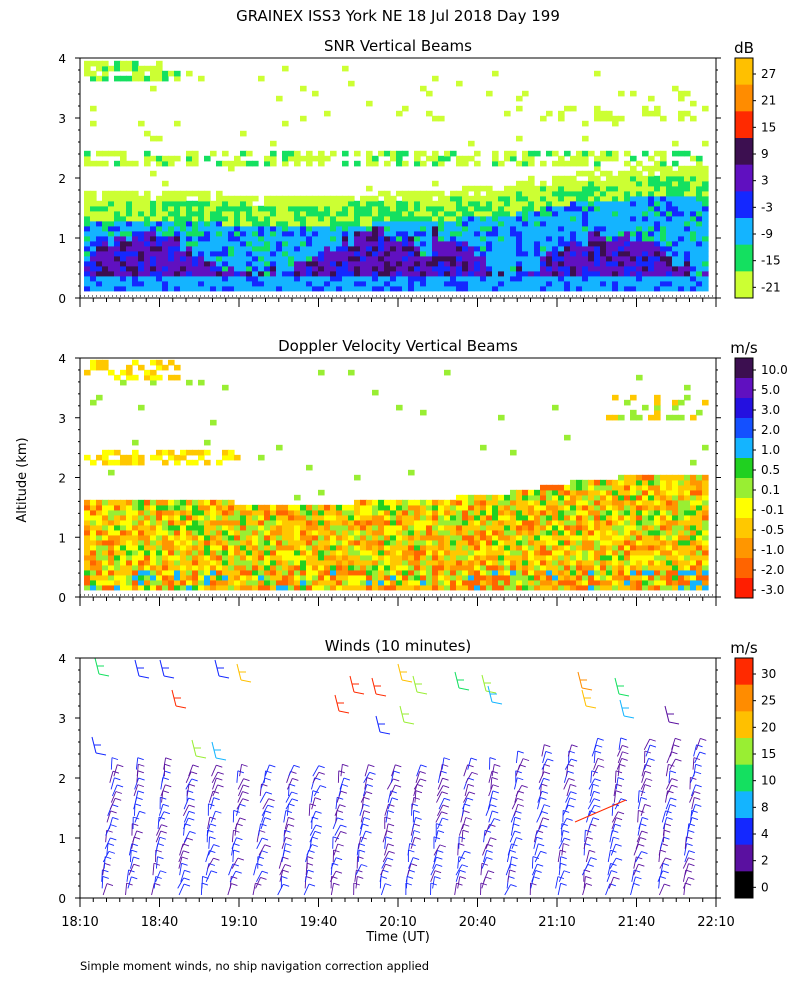  I want to click on colorbar-label: 0.5, so click(770, 470).